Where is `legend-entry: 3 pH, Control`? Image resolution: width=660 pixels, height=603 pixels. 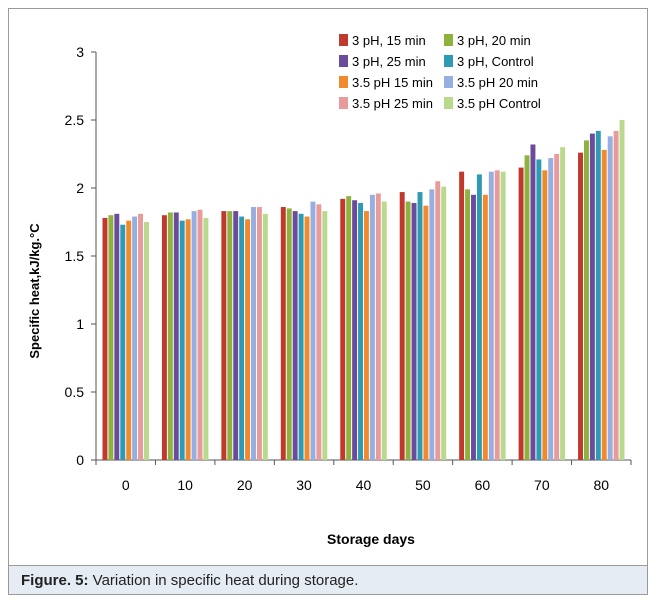 legend-entry: 3 pH, Control is located at coordinates (495, 61).